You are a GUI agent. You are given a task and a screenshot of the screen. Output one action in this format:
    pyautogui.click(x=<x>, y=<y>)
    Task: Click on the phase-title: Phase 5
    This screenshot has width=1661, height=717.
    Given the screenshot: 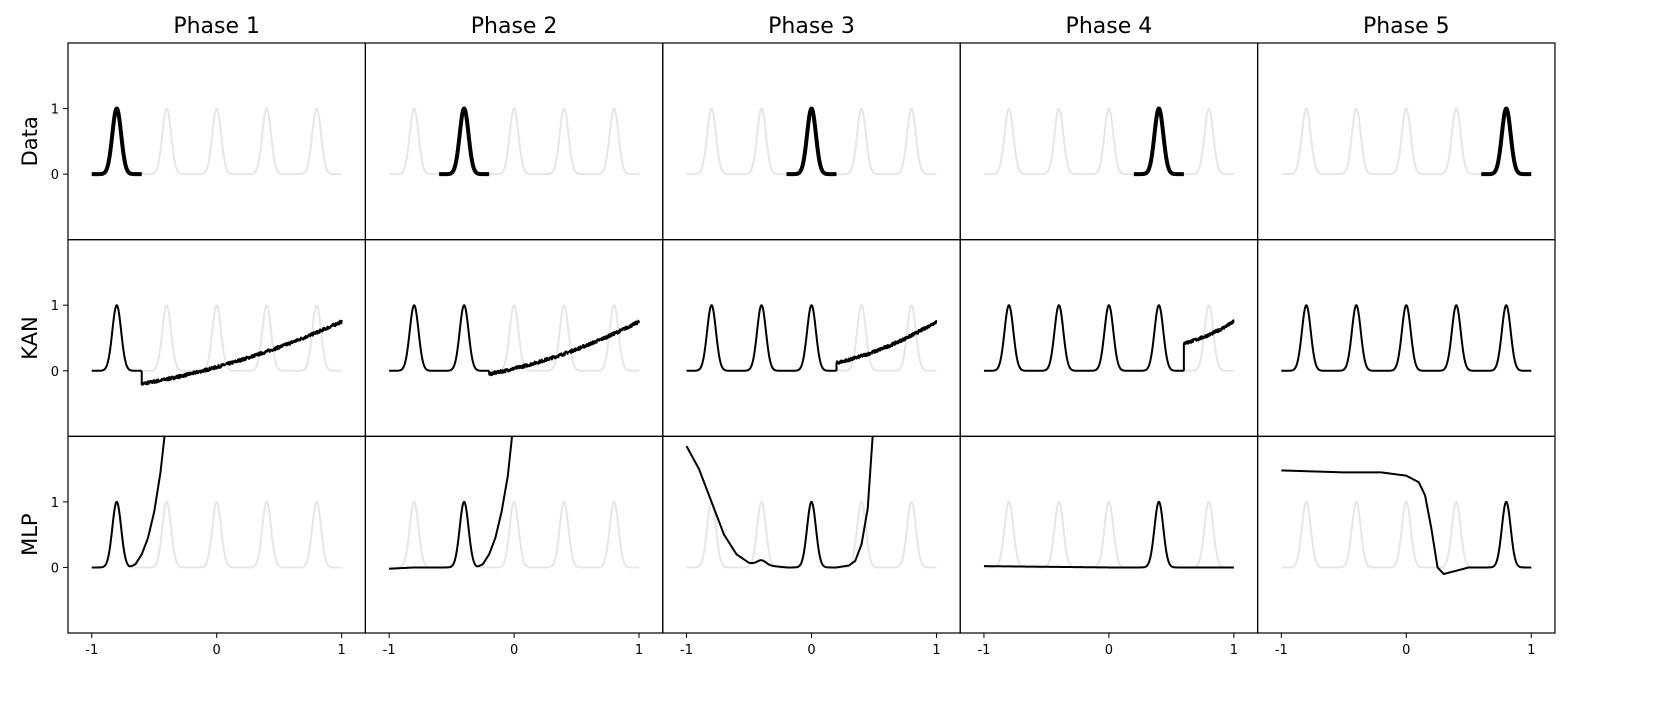 What is the action you would take?
    pyautogui.click(x=1406, y=26)
    